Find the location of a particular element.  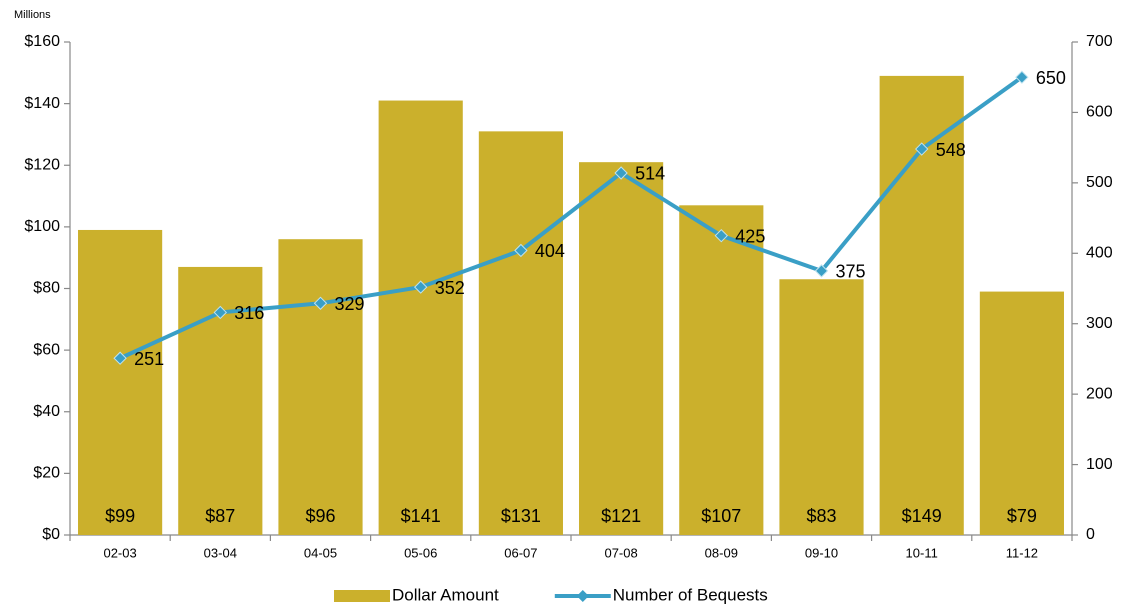

line-value-label: 316 is located at coordinates (249, 313).